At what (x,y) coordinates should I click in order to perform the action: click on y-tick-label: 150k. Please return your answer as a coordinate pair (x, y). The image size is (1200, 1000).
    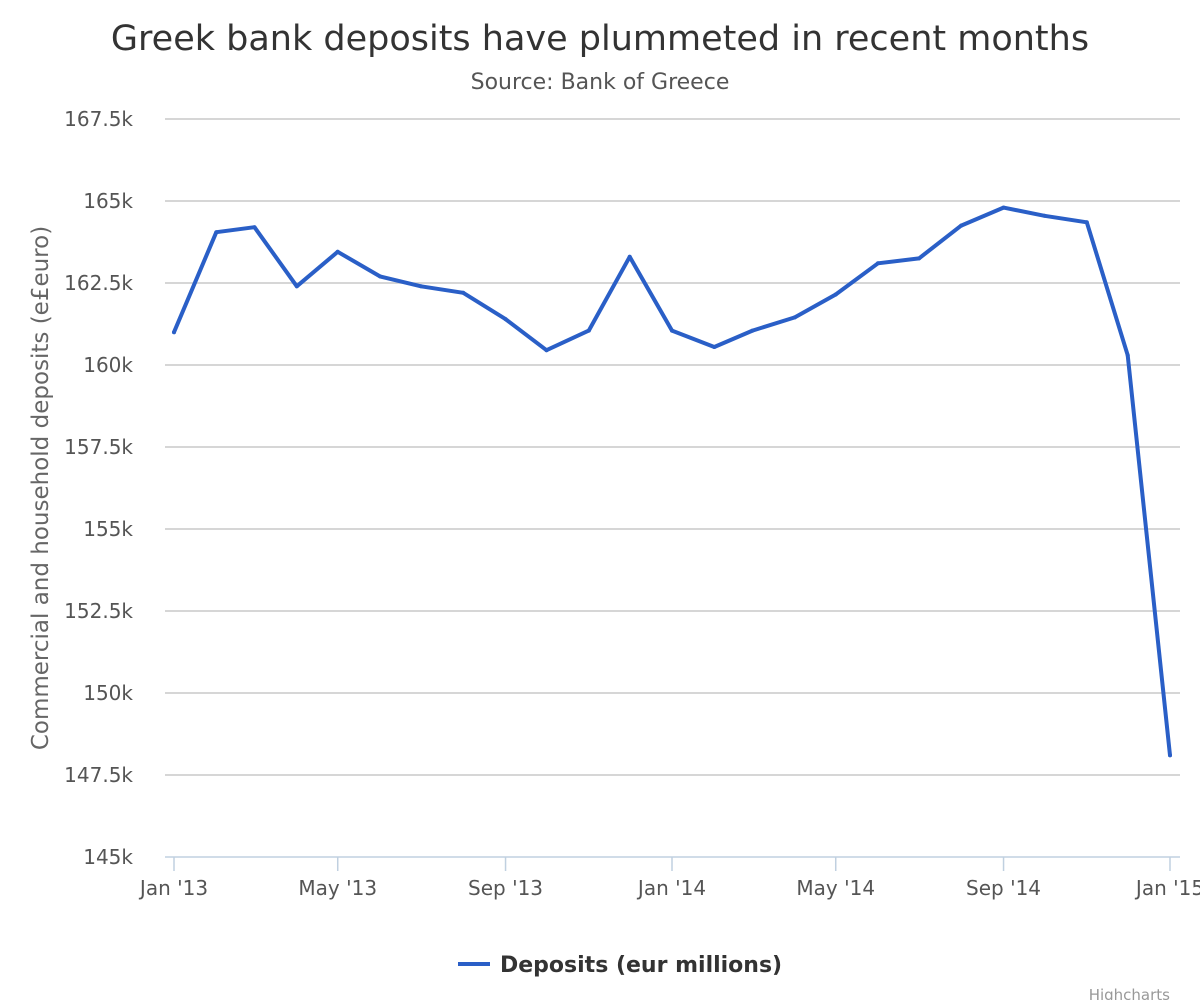
    Looking at the image, I should click on (108, 693).